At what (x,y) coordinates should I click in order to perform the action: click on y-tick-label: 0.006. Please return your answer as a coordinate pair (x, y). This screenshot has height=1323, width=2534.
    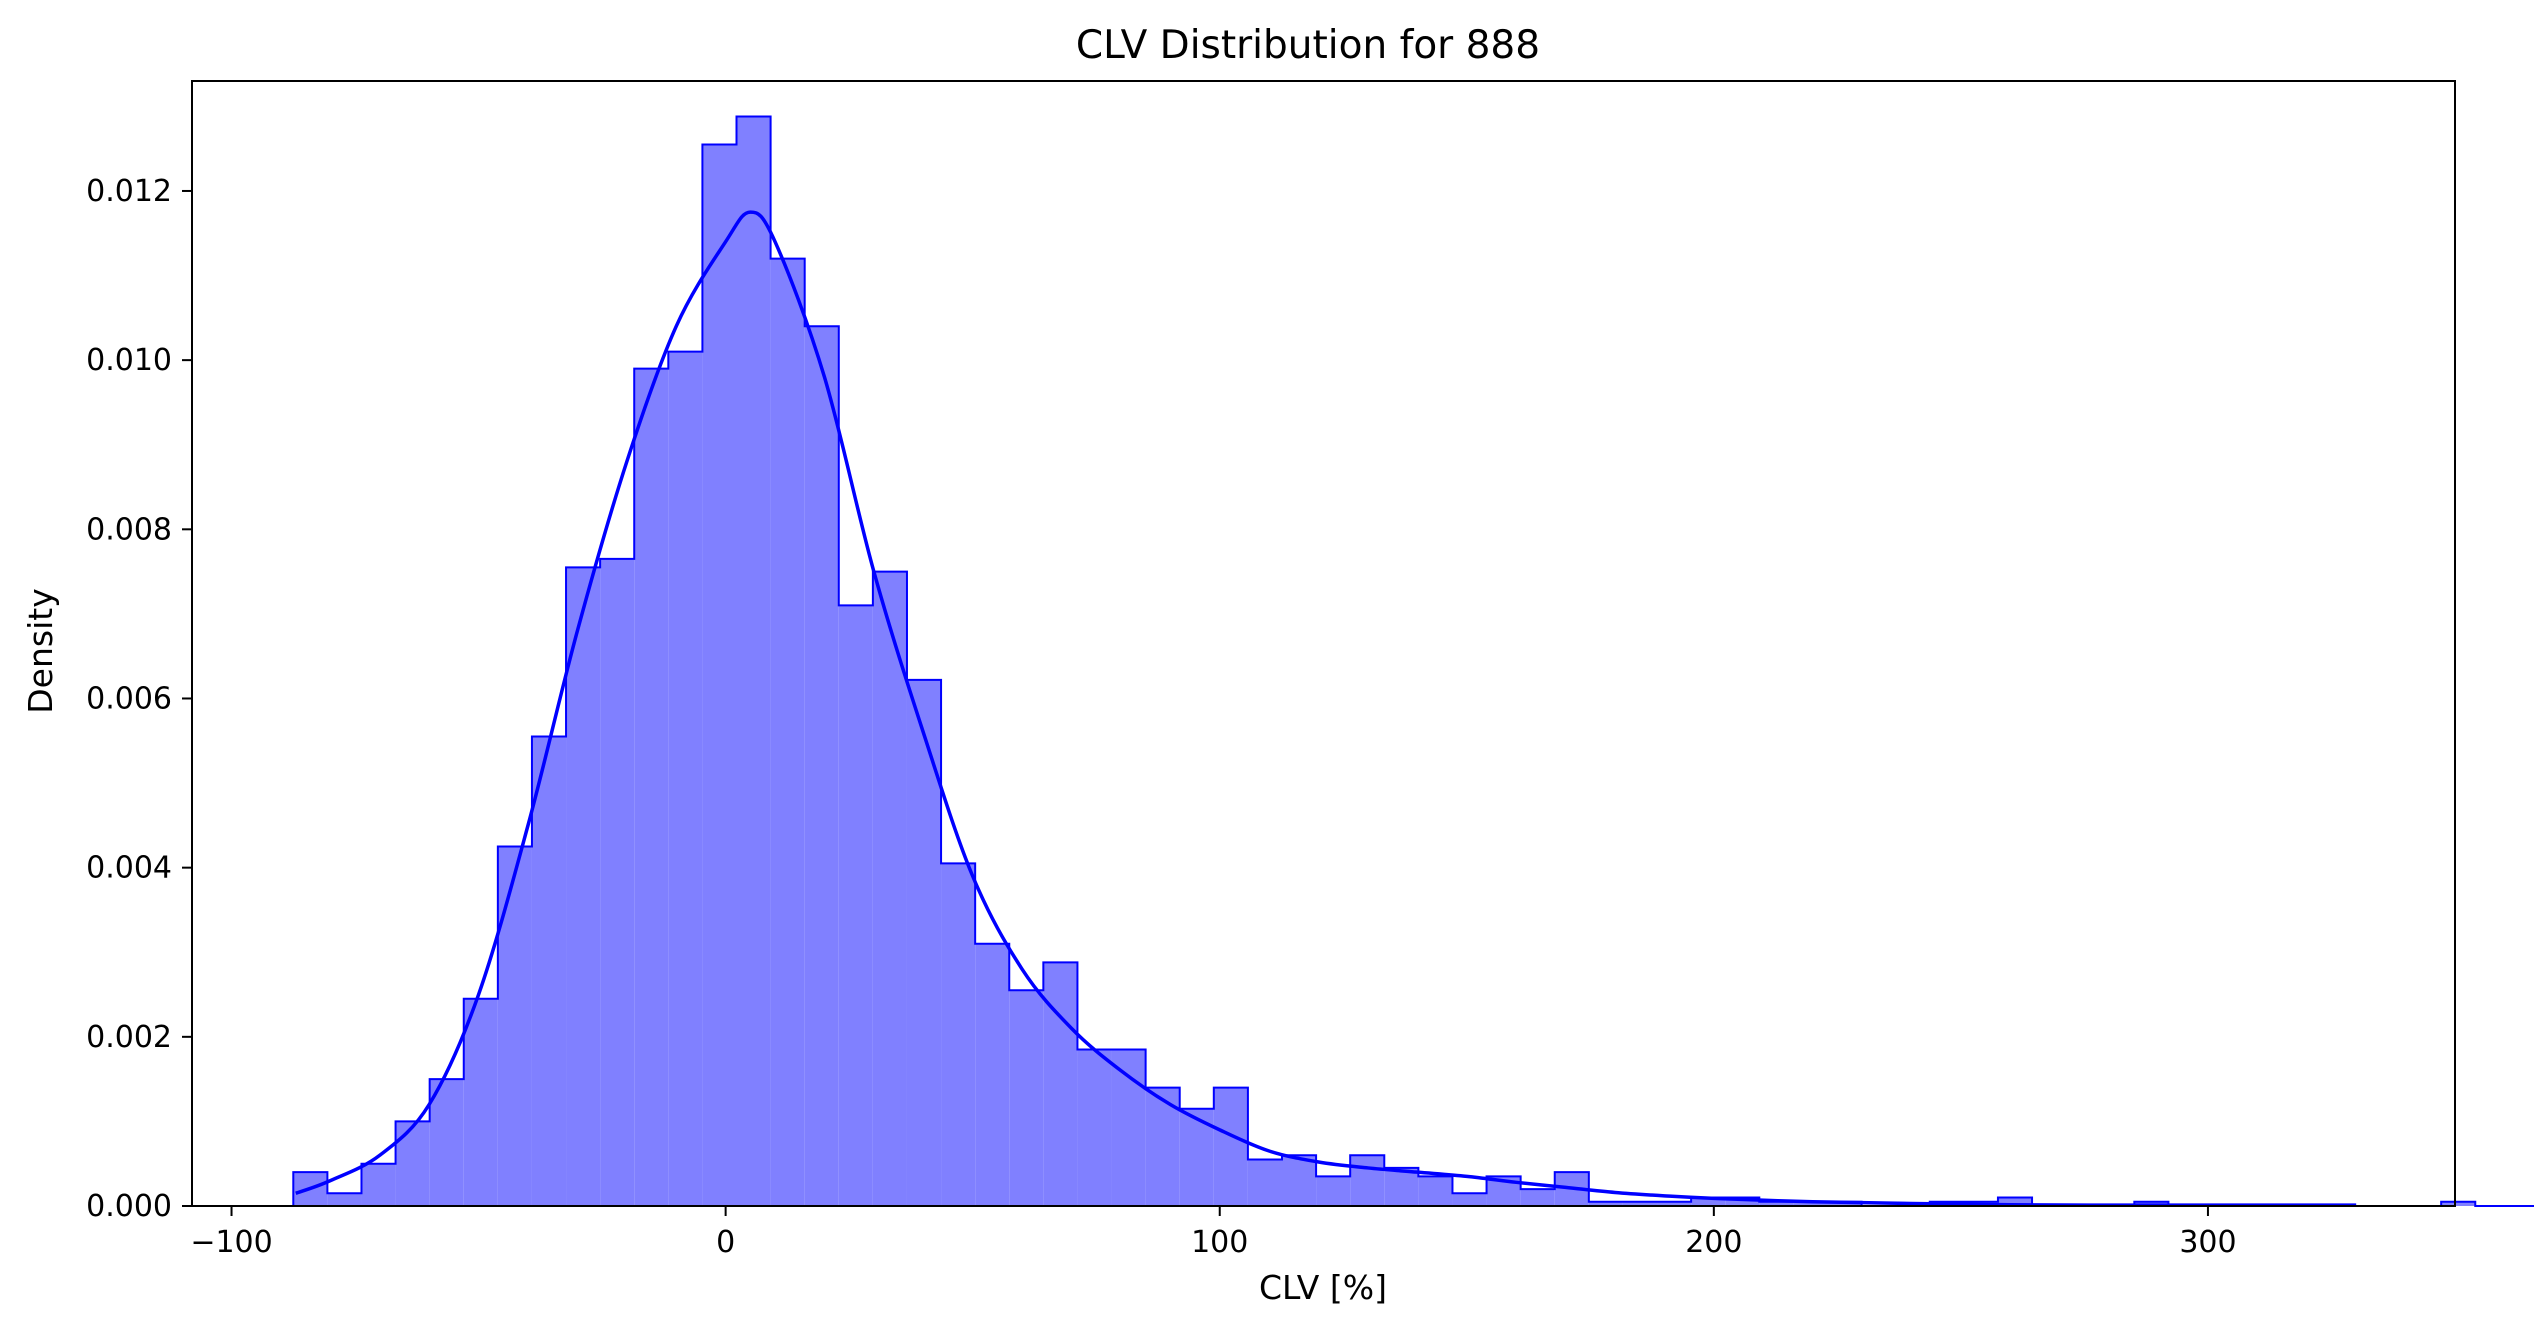
    Looking at the image, I should click on (129, 698).